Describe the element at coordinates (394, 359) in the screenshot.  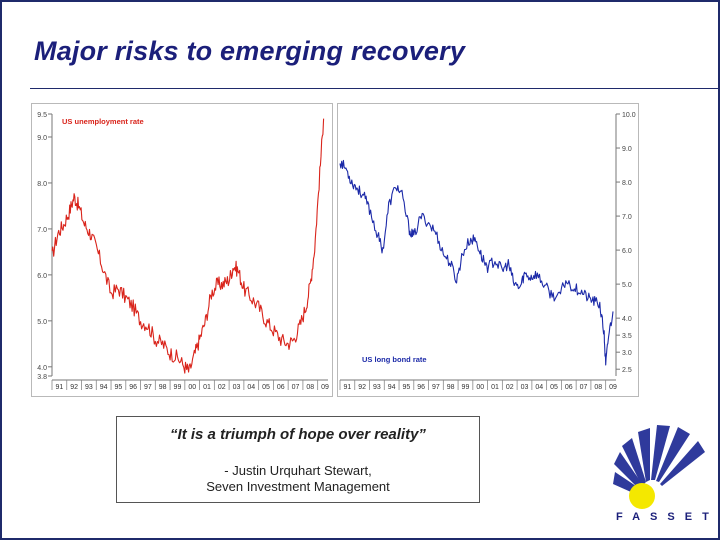
I see `series-label: US long bond rate` at that location.